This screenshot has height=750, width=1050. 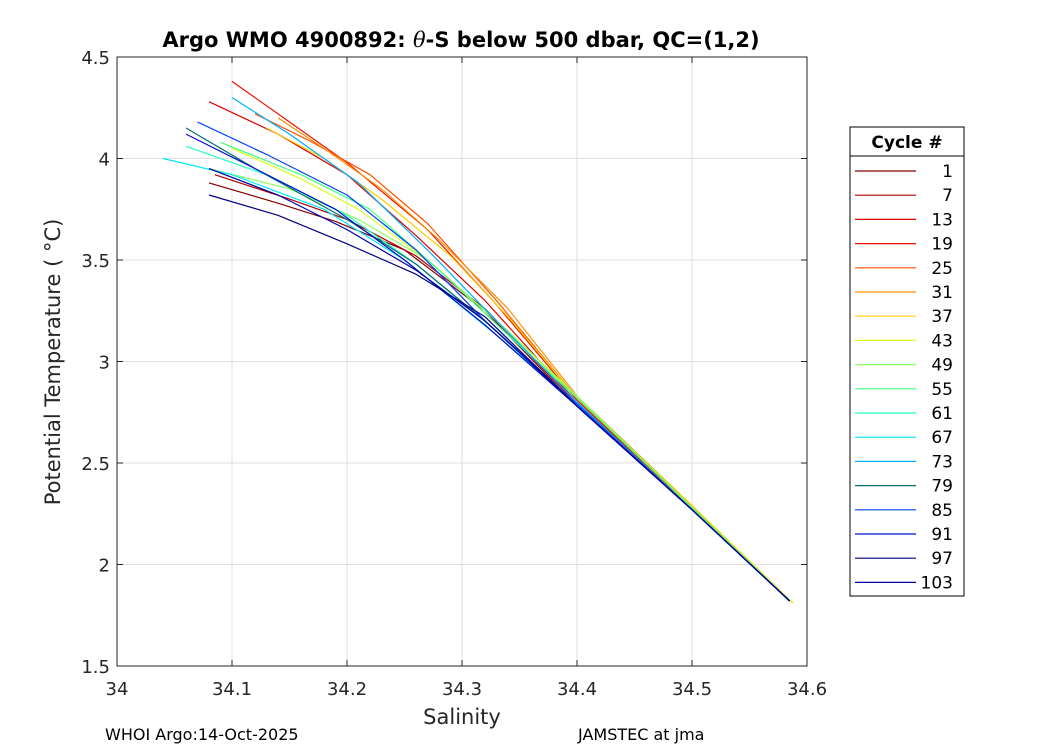 I want to click on legend-label-cycle-7: 7, so click(x=947, y=196).